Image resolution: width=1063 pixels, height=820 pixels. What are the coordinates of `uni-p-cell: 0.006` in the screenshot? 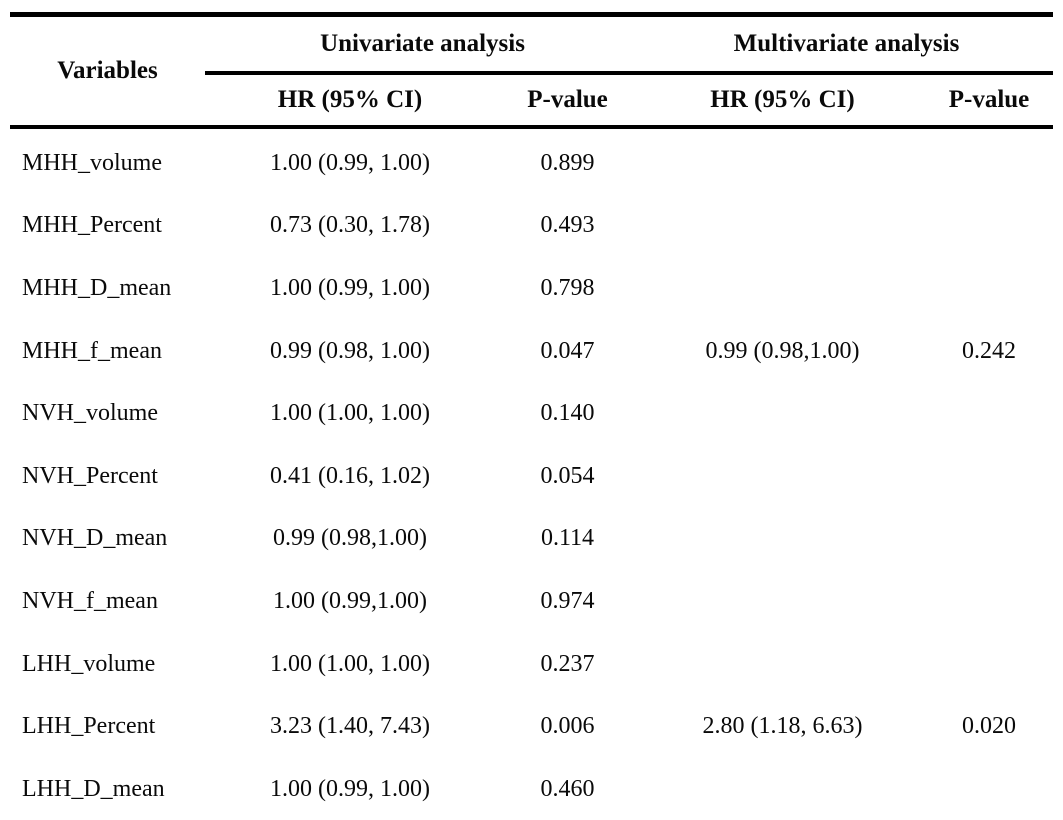 It's located at (567, 726).